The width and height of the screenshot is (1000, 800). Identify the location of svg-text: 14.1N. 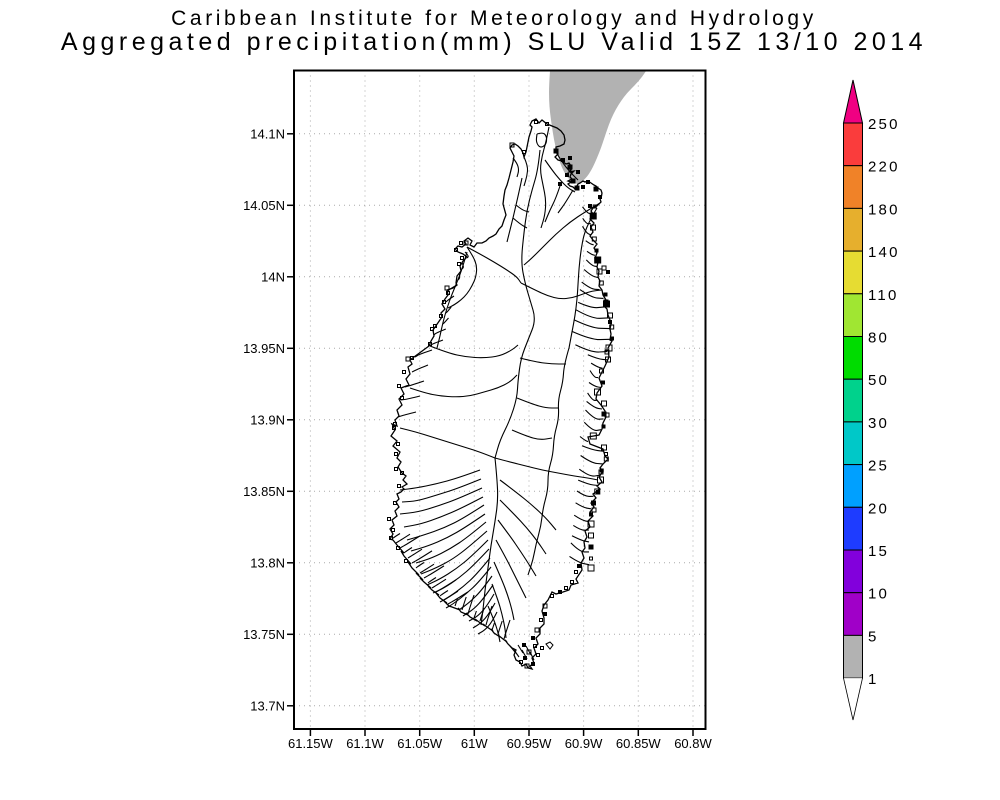
(267, 133).